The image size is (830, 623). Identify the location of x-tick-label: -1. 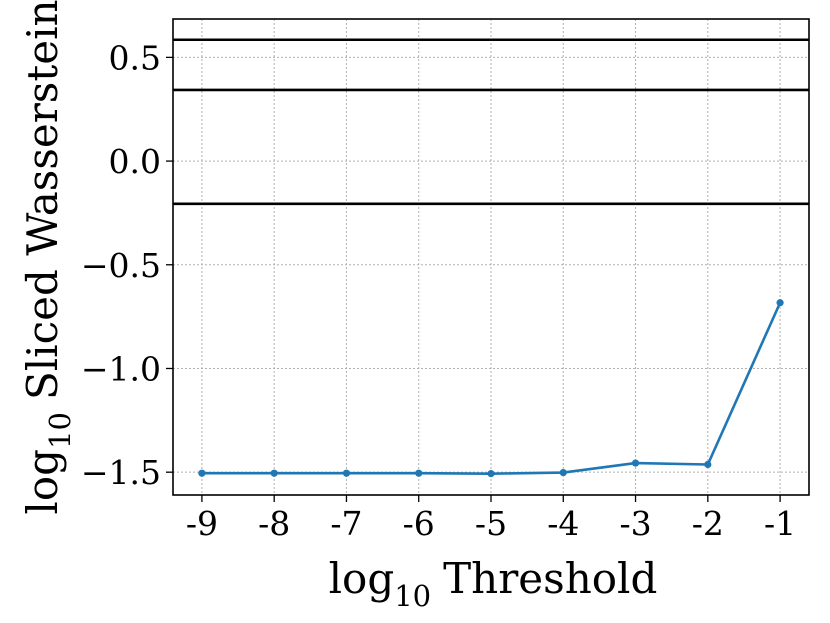
(780, 523).